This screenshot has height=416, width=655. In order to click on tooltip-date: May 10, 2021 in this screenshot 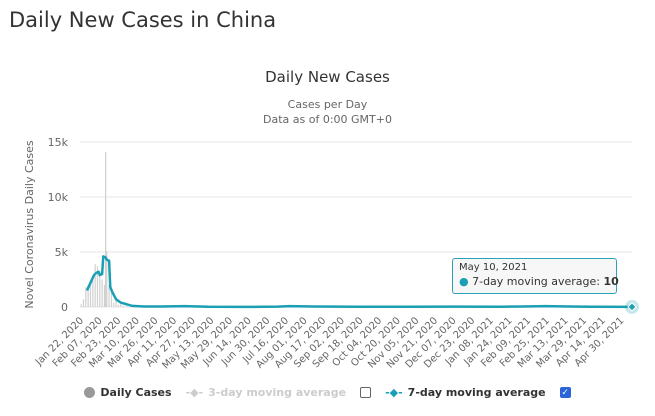, I will do `click(493, 267)`.